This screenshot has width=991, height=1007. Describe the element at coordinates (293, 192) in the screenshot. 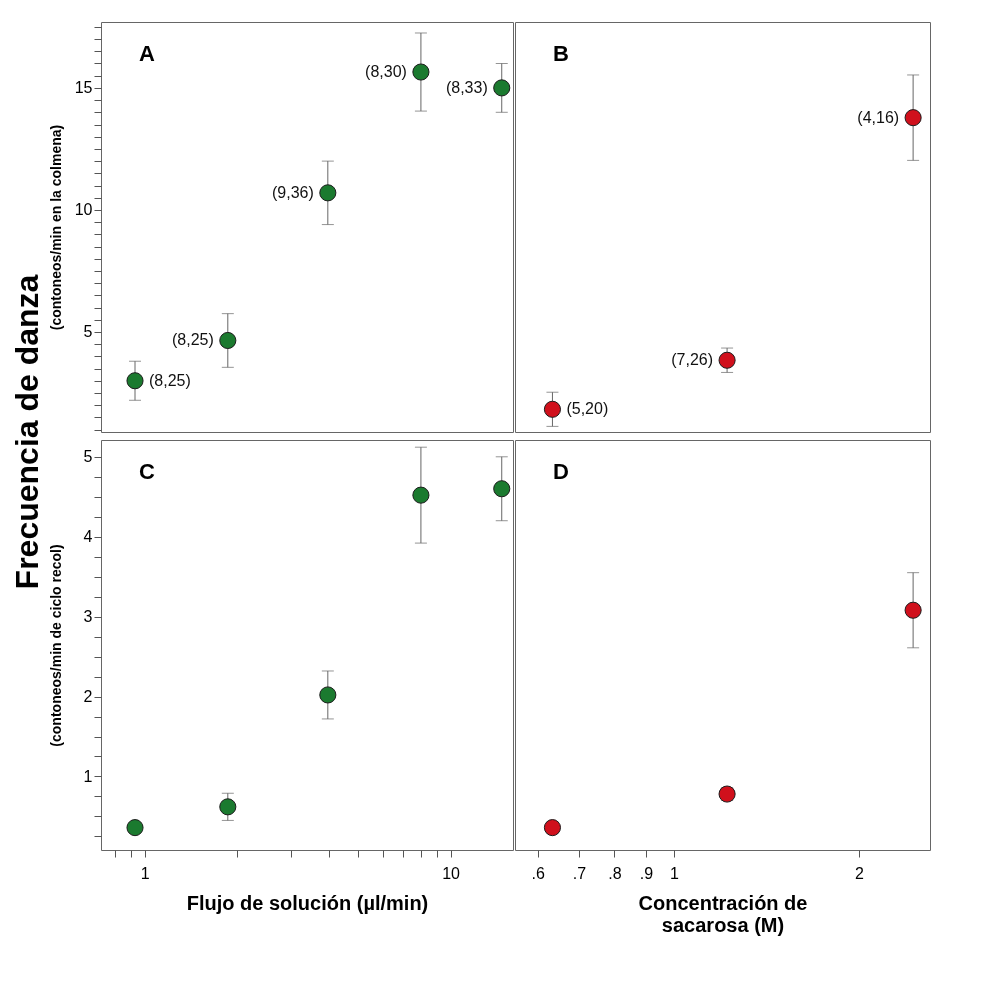

I see `annotation: (9,36)` at that location.